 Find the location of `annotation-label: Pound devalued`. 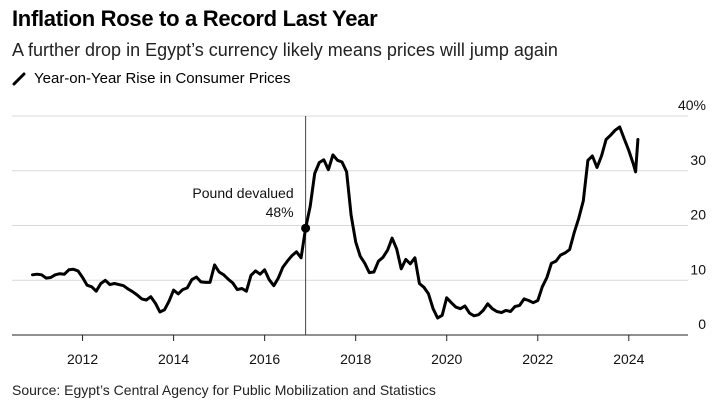

annotation-label: Pound devalued is located at coordinates (242, 193).